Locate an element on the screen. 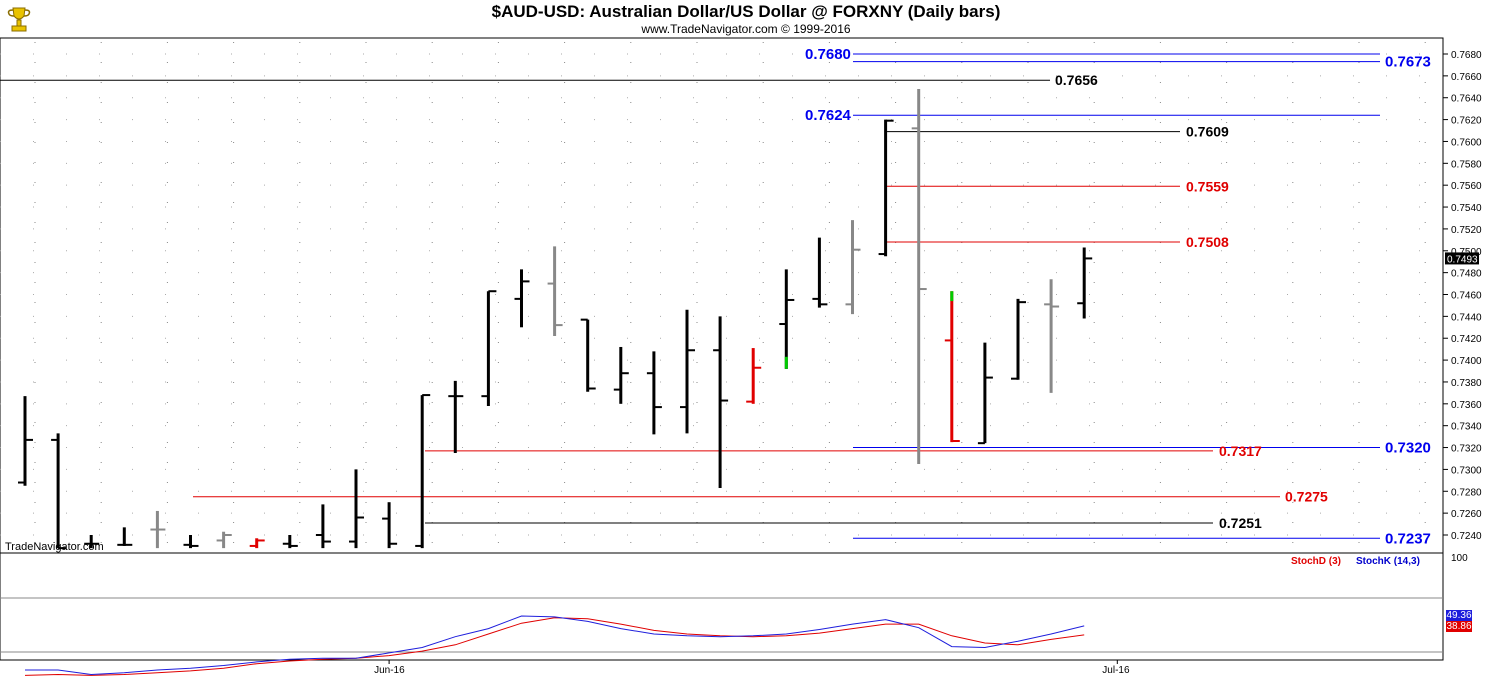  stoch-d-last-value: 38.86 is located at coordinates (1459, 626).